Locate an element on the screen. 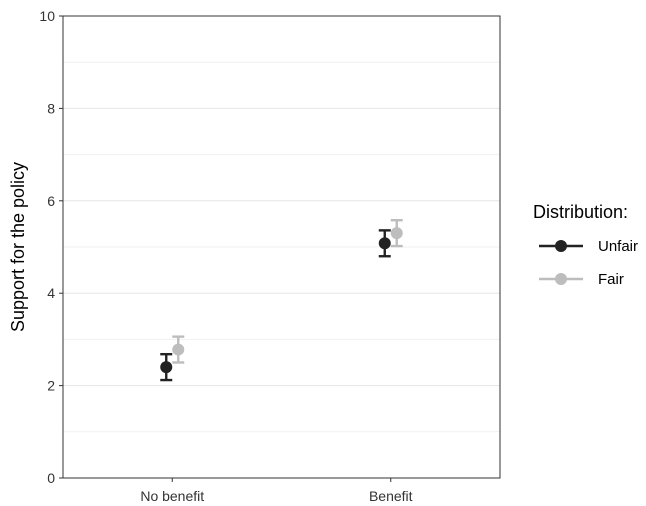 The image size is (646, 506). y-tick-label: 10 is located at coordinates (47, 16).